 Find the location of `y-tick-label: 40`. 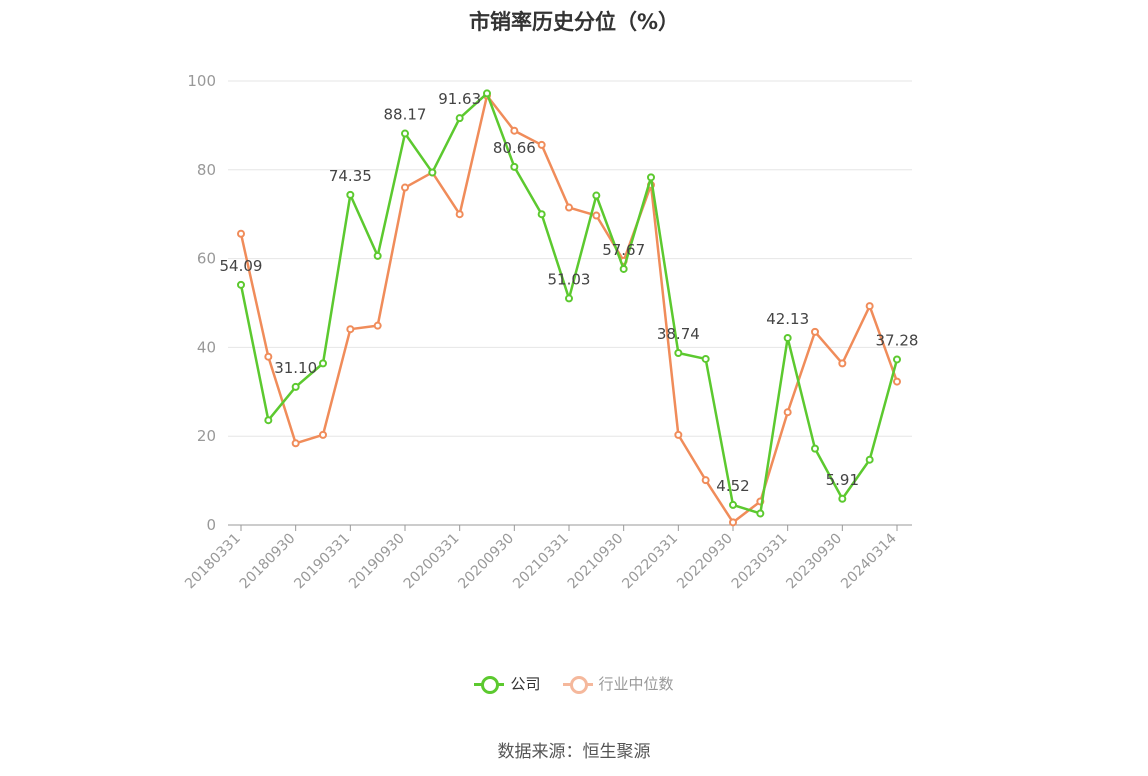

y-tick-label: 40 is located at coordinates (206, 347).